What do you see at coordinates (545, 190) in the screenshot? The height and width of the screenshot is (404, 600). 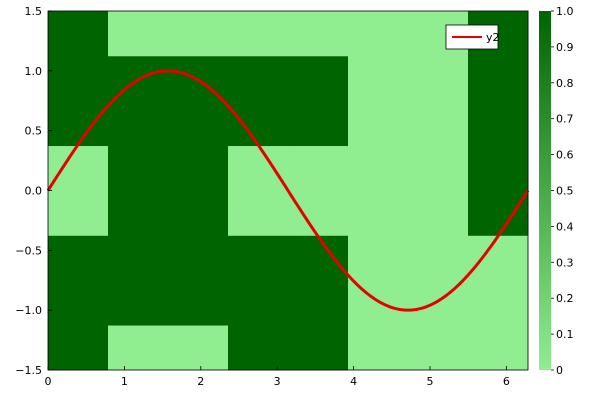 I see `colorbar-gradient` at bounding box center [545, 190].